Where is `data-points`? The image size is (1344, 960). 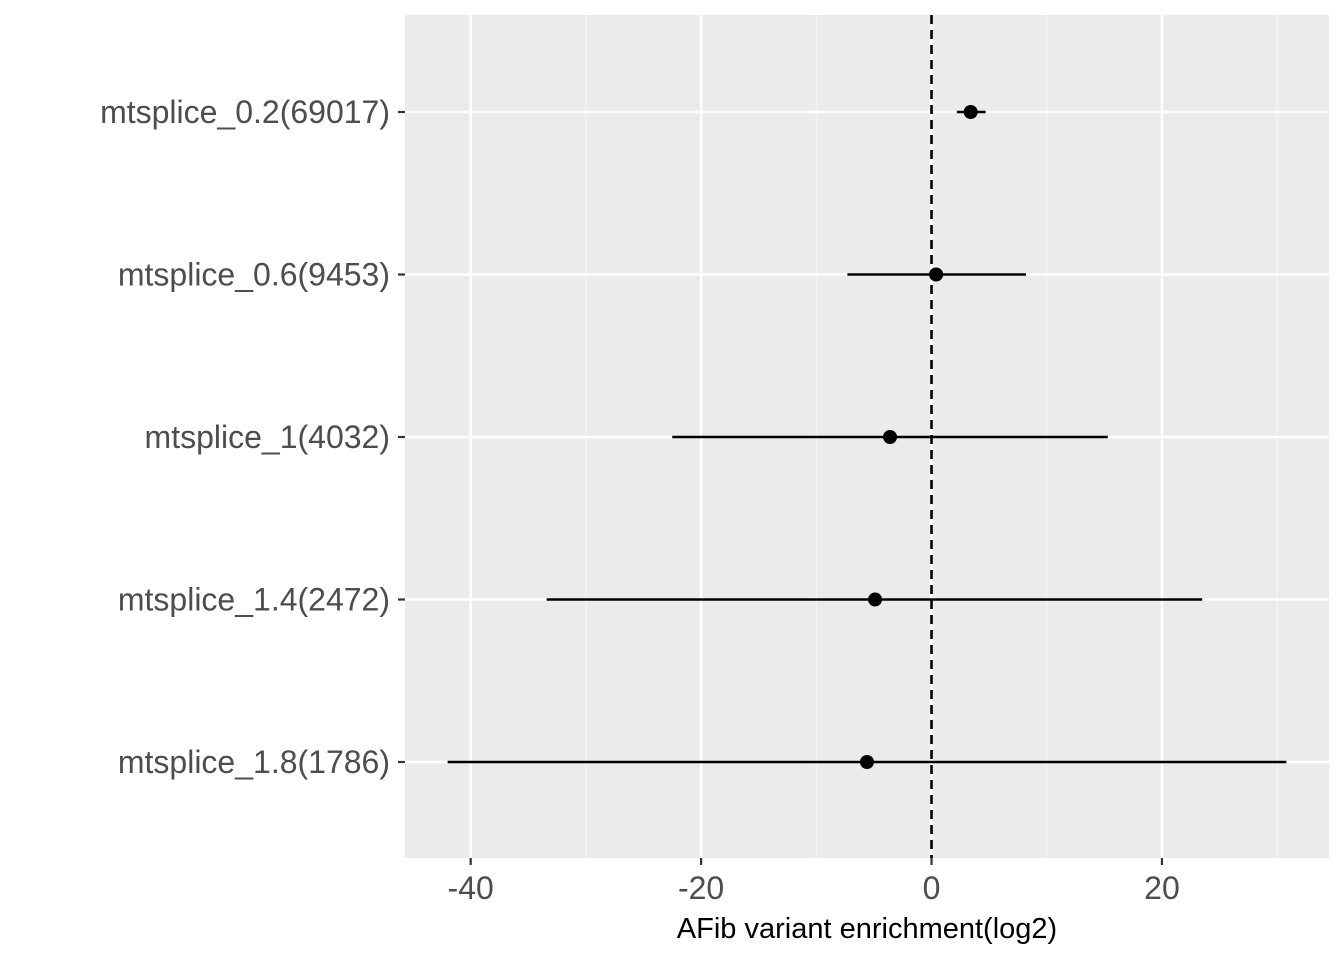 data-points is located at coordinates (919, 437).